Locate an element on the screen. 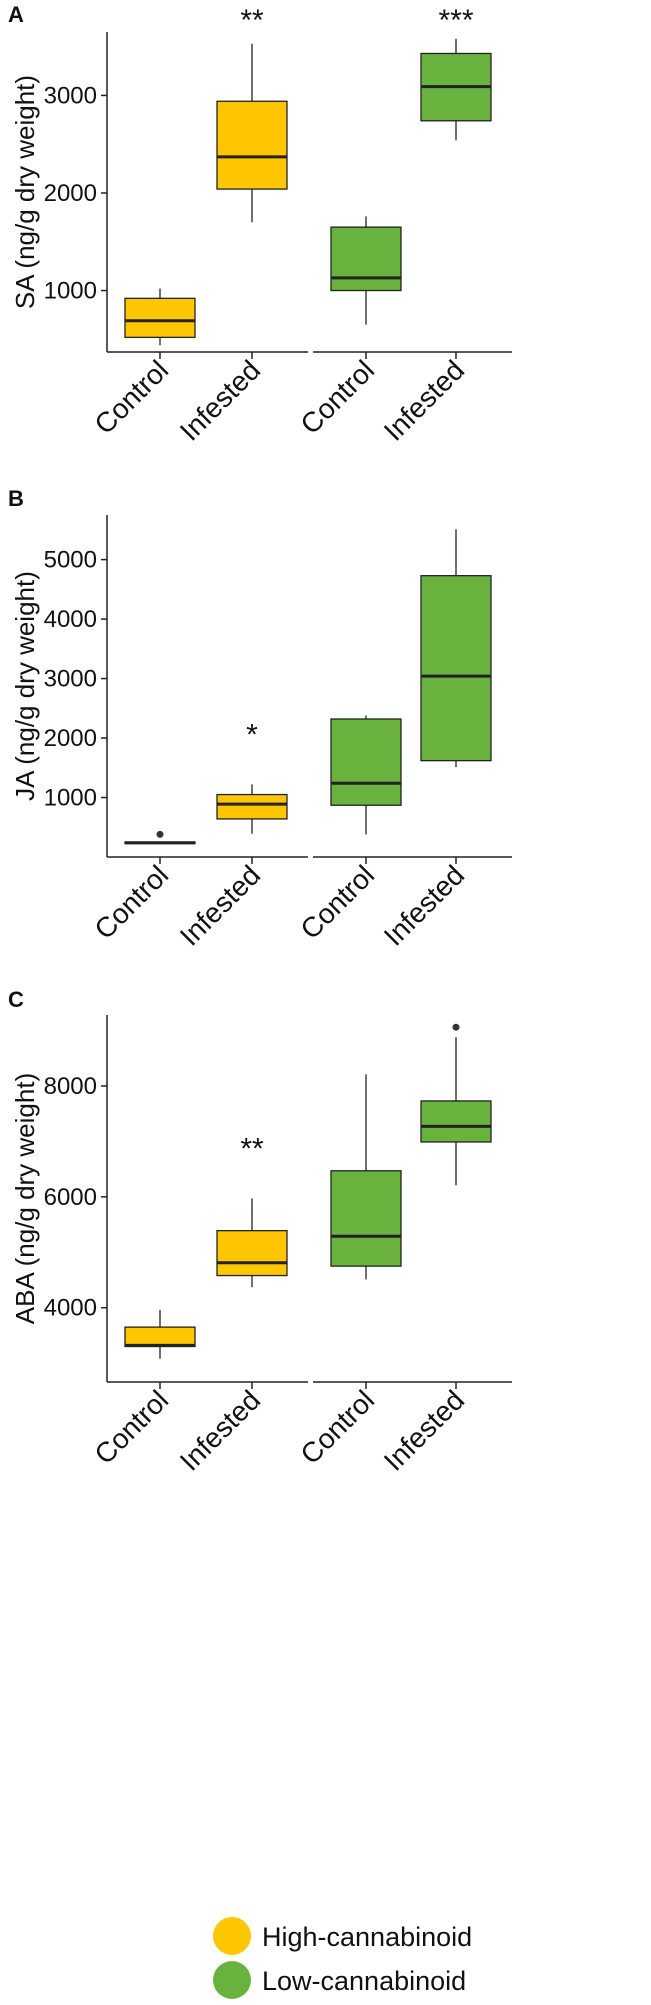 This screenshot has width=651, height=2005. panel-label: A is located at coordinates (16, 14).